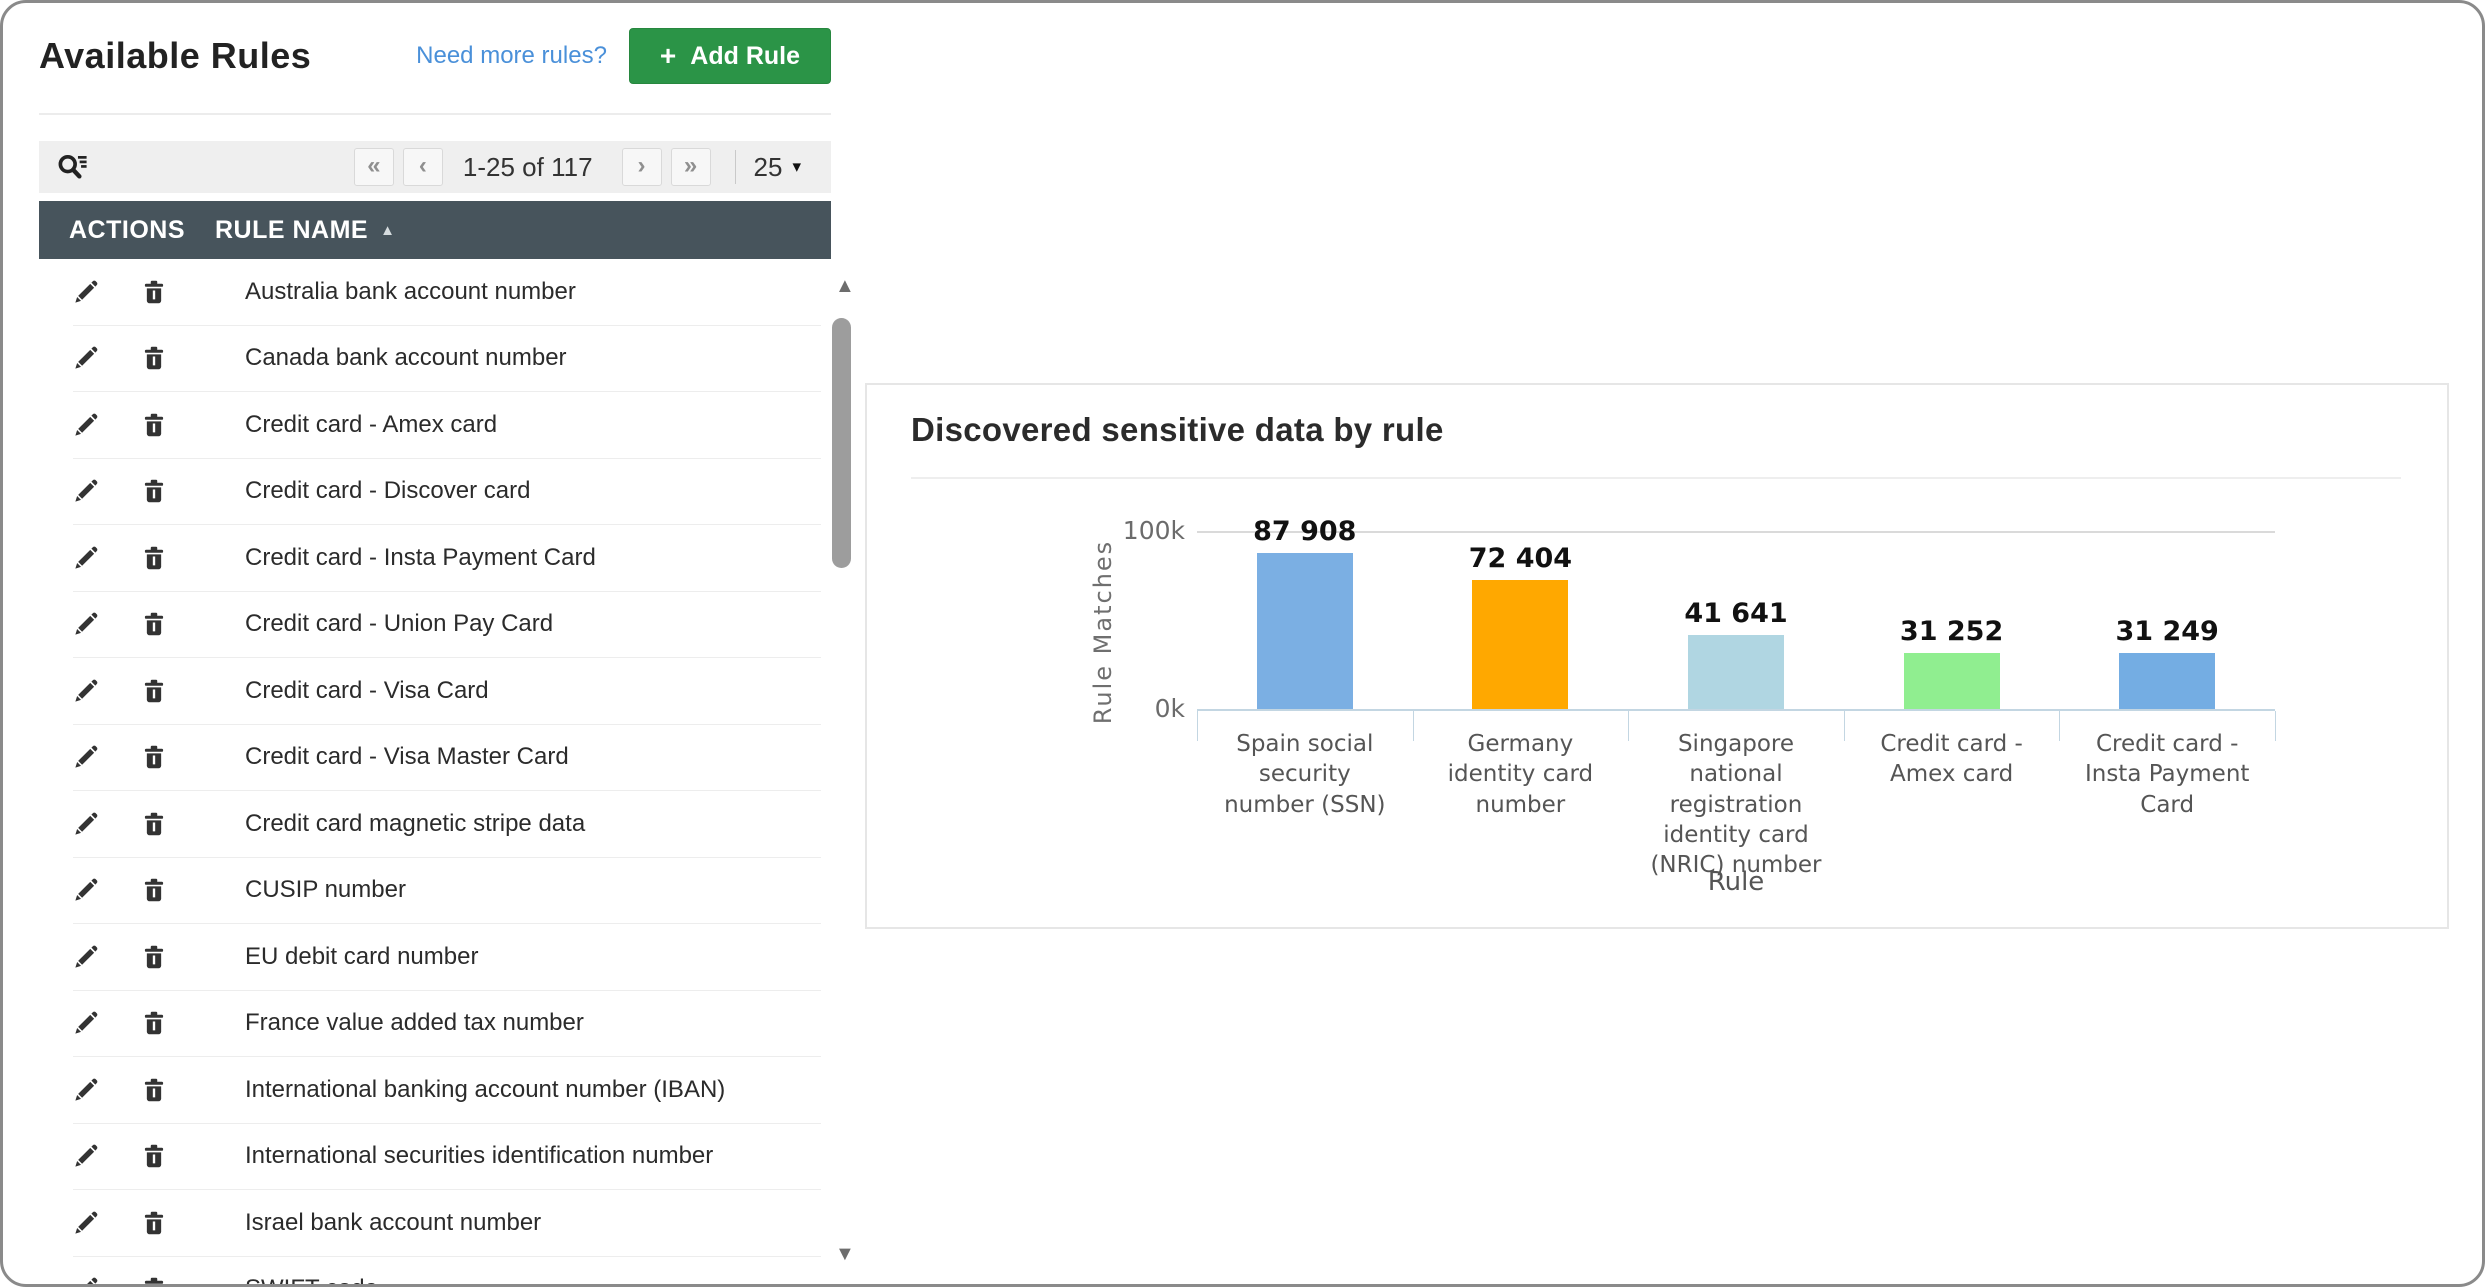 The width and height of the screenshot is (2485, 1287). Describe the element at coordinates (841, 443) in the screenshot. I see `scrollbar-thumb` at that location.